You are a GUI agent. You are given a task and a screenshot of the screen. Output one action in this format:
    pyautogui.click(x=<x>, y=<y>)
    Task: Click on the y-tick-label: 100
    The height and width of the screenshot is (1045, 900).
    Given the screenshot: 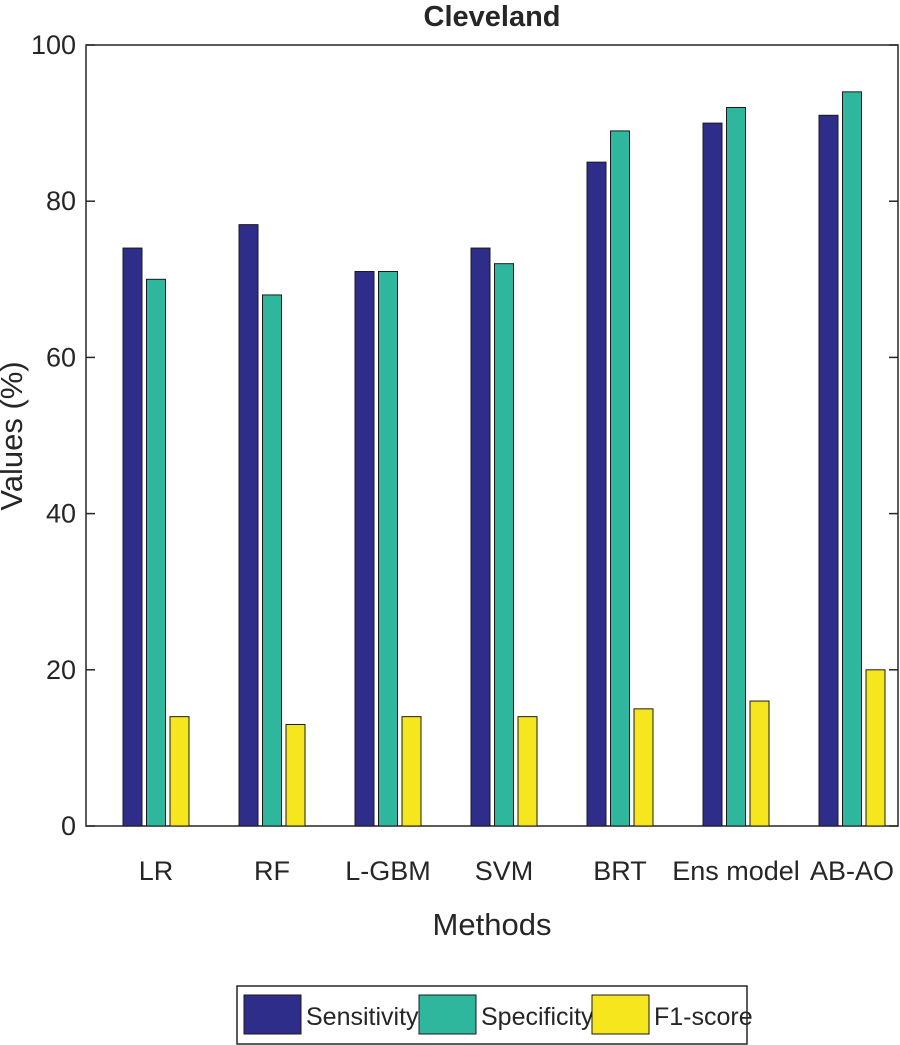 What is the action you would take?
    pyautogui.click(x=53, y=45)
    